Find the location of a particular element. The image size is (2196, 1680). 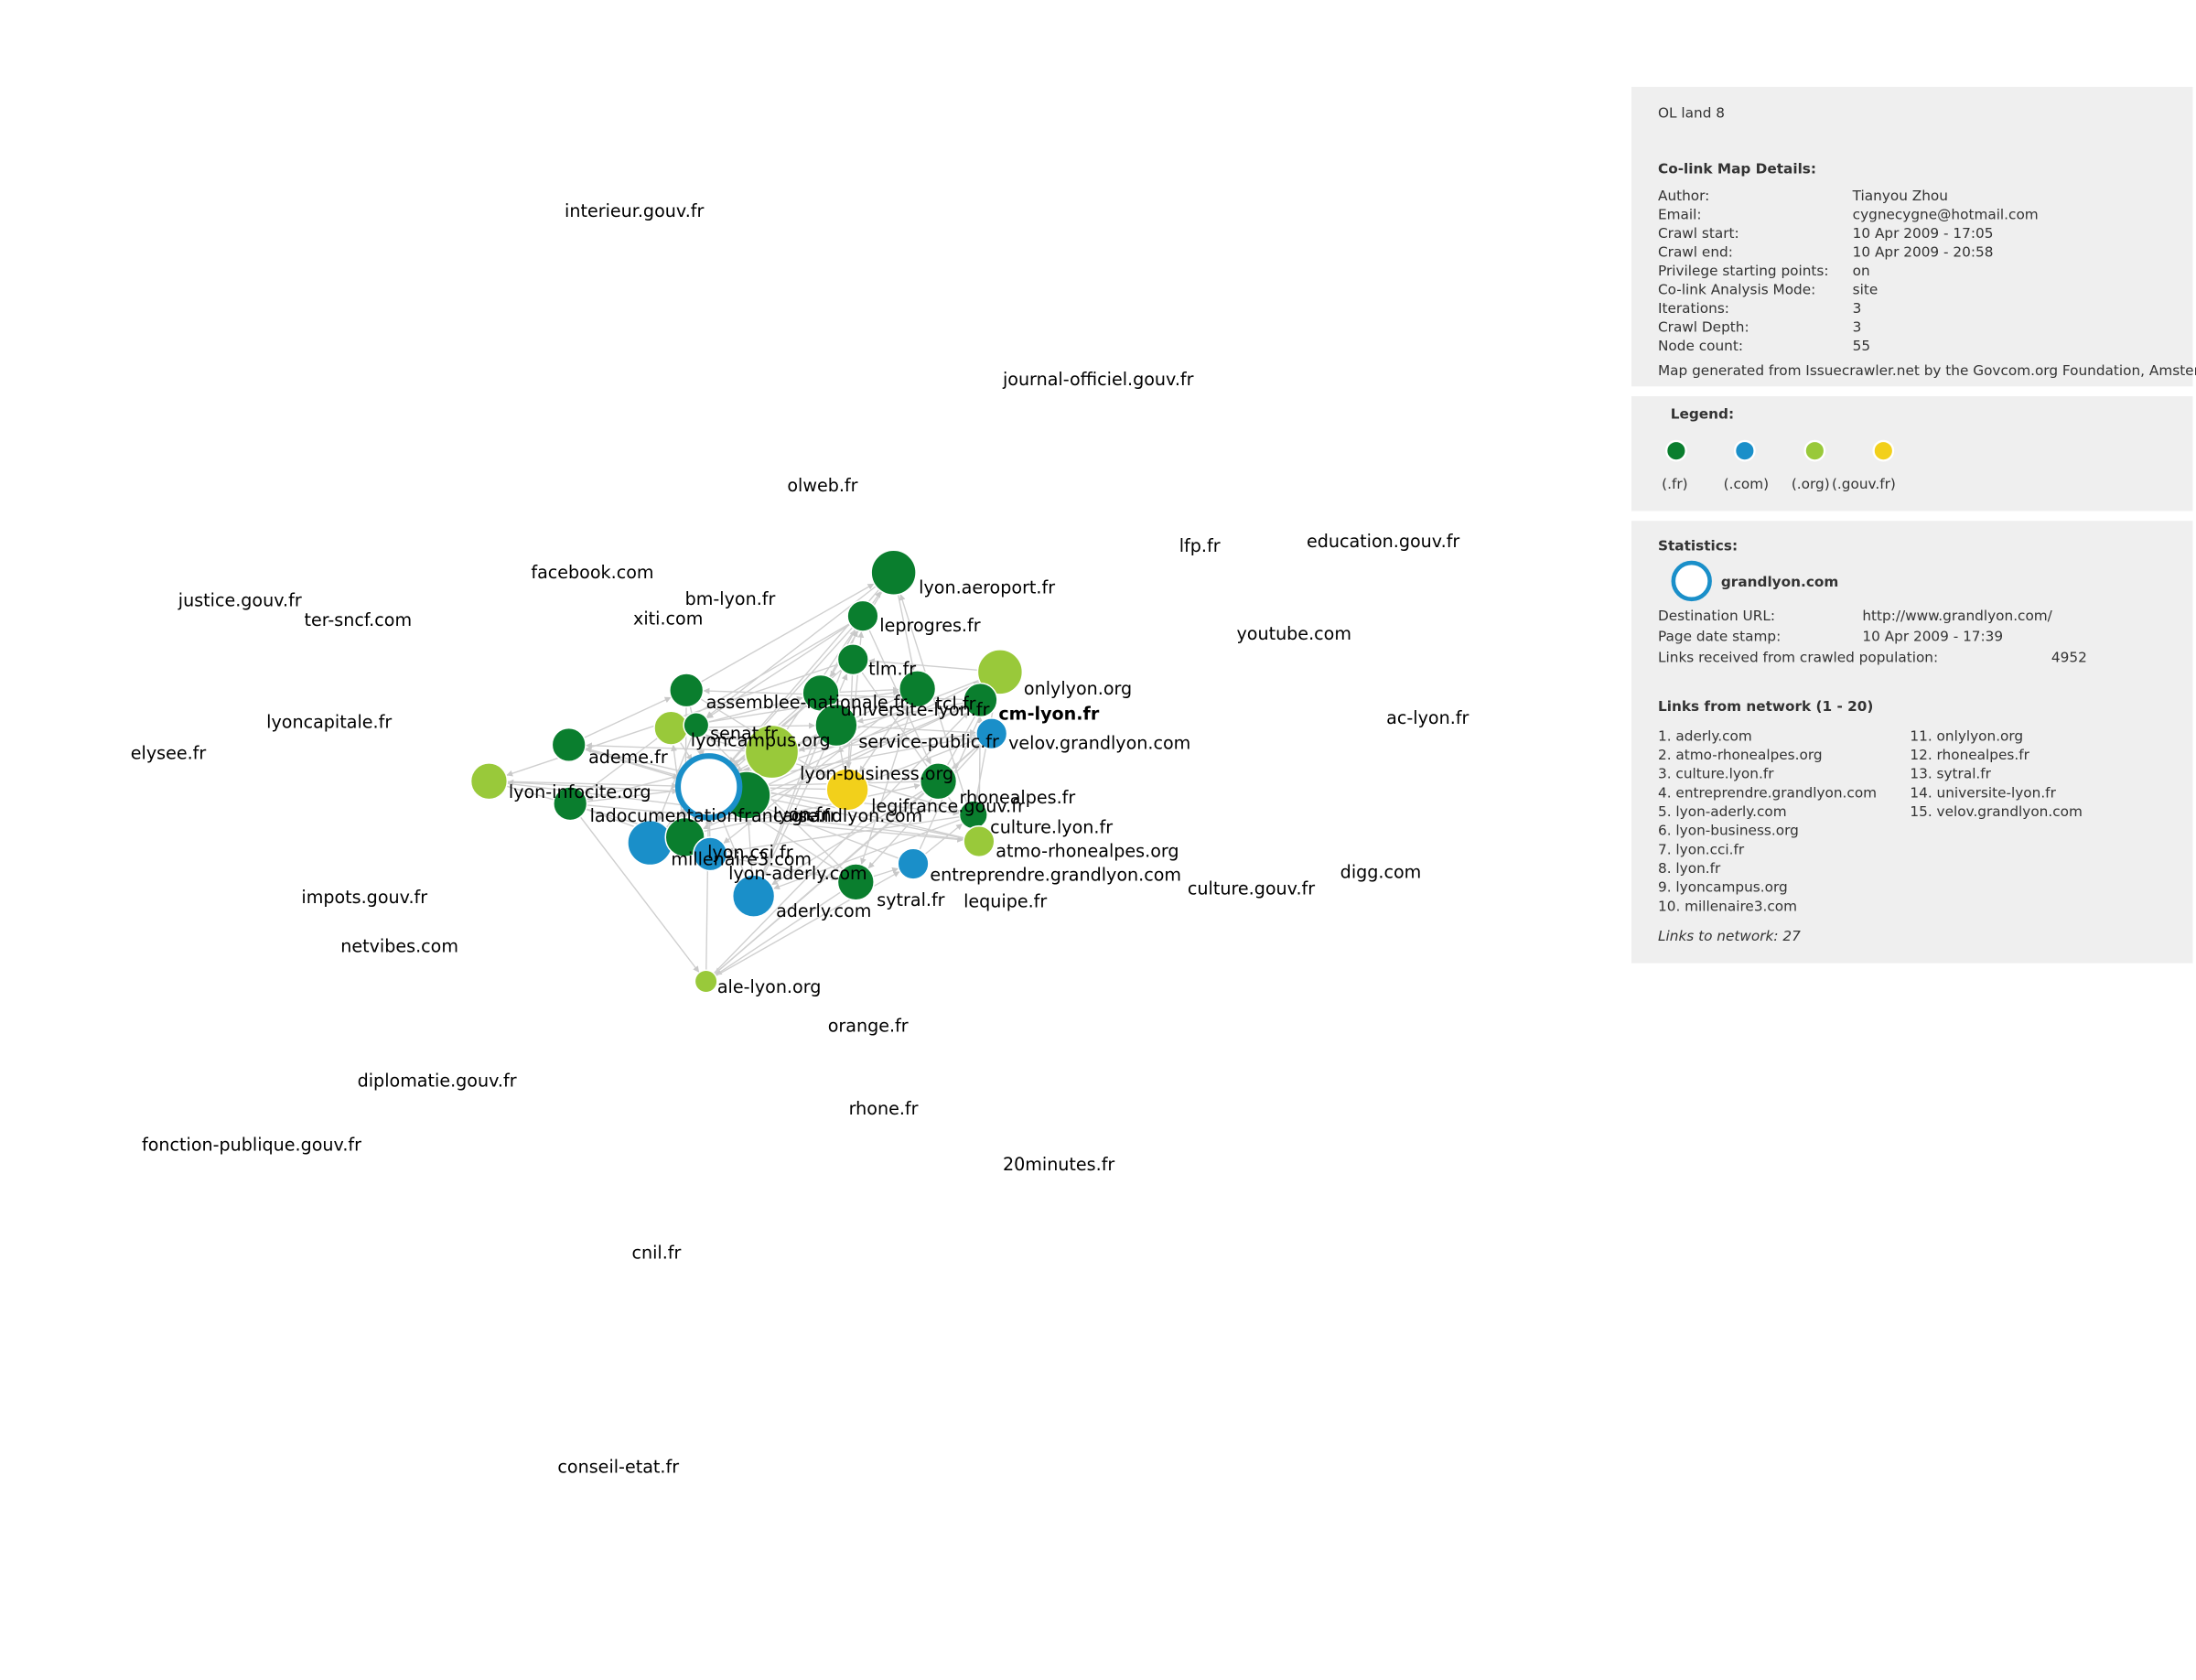

detail-key: Node count: is located at coordinates (1701, 346).